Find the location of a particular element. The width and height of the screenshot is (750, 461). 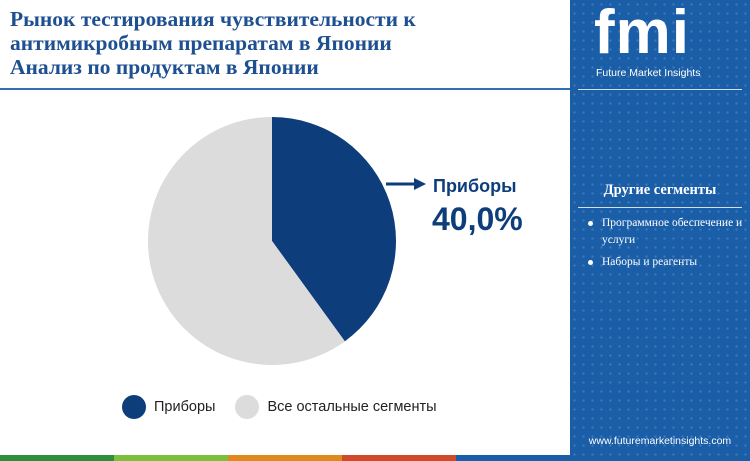

legend-item-instruments: Приборы is located at coordinates (168, 407).